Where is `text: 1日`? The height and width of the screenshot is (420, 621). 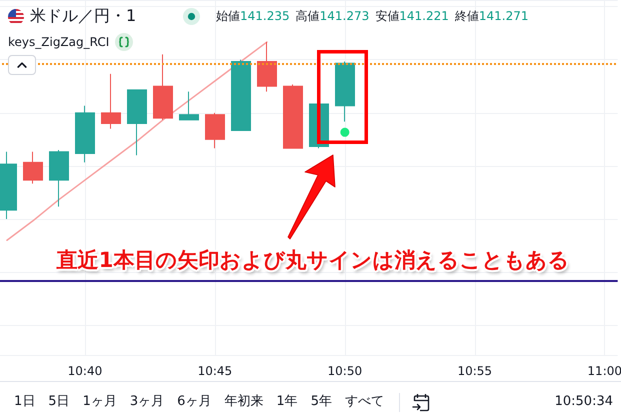 text: 1日 is located at coordinates (25, 402).